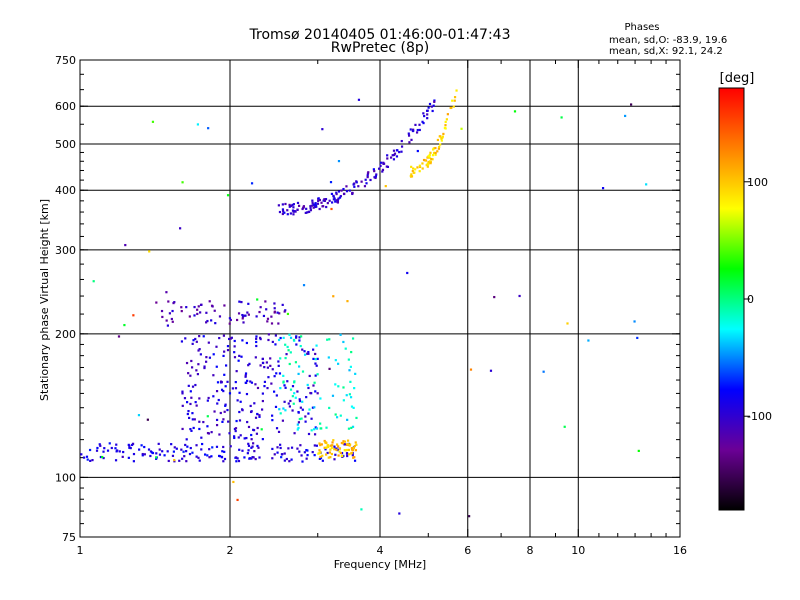  I want to click on x-tick-label: 2, so click(230, 550).